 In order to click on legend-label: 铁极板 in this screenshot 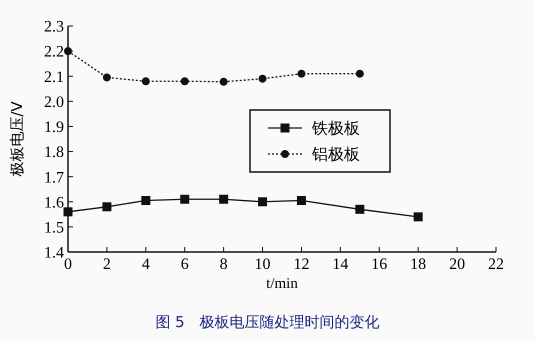, I will do `click(335, 128)`.